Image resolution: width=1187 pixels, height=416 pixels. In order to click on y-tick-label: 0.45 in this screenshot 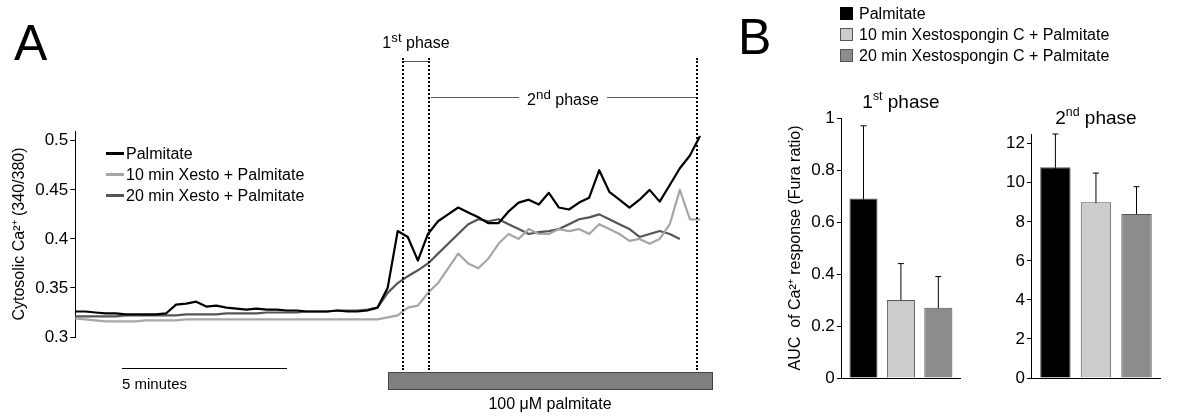, I will do `click(52, 189)`.